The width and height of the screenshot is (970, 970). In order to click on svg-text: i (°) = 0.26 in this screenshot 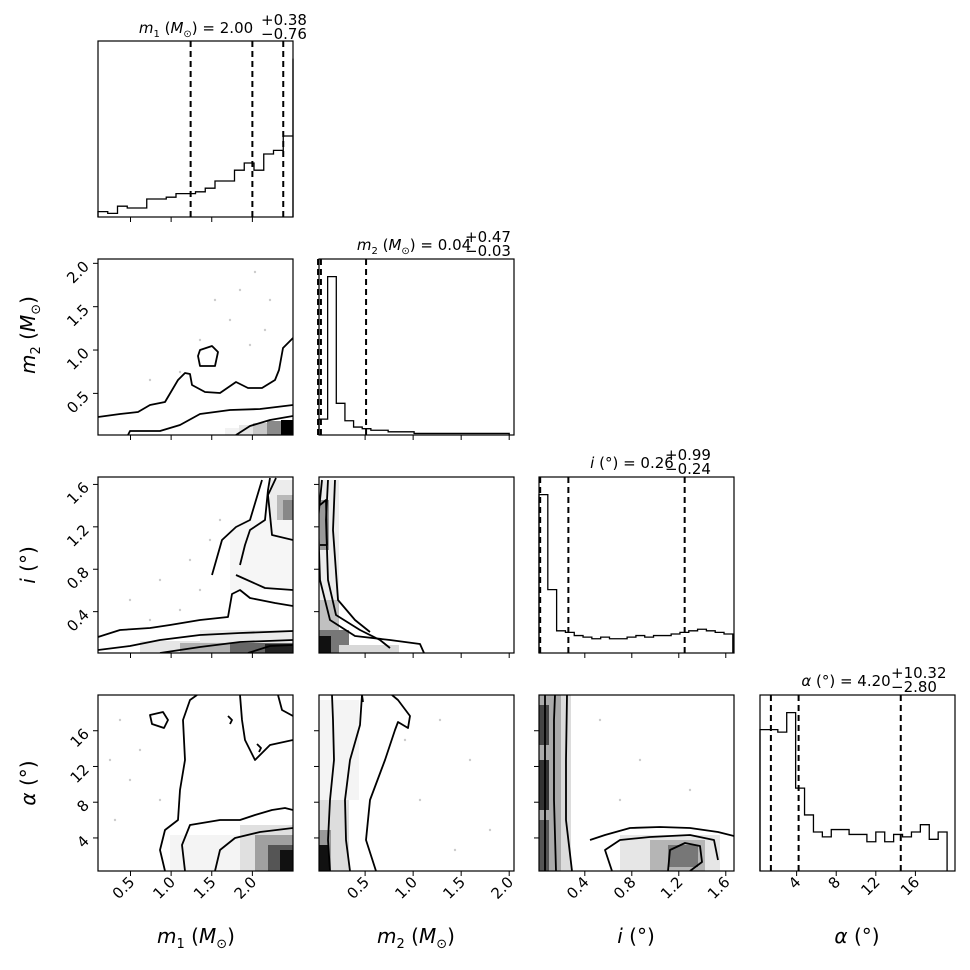, I will do `click(632, 463)`.